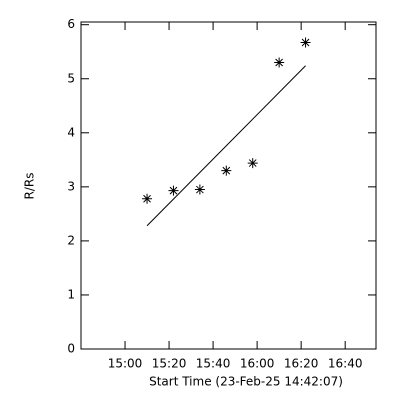 The image size is (400, 400). Describe the element at coordinates (246, 382) in the screenshot. I see `x-axis-label: Start Time (23-Feb-25 14:42:07)` at that location.